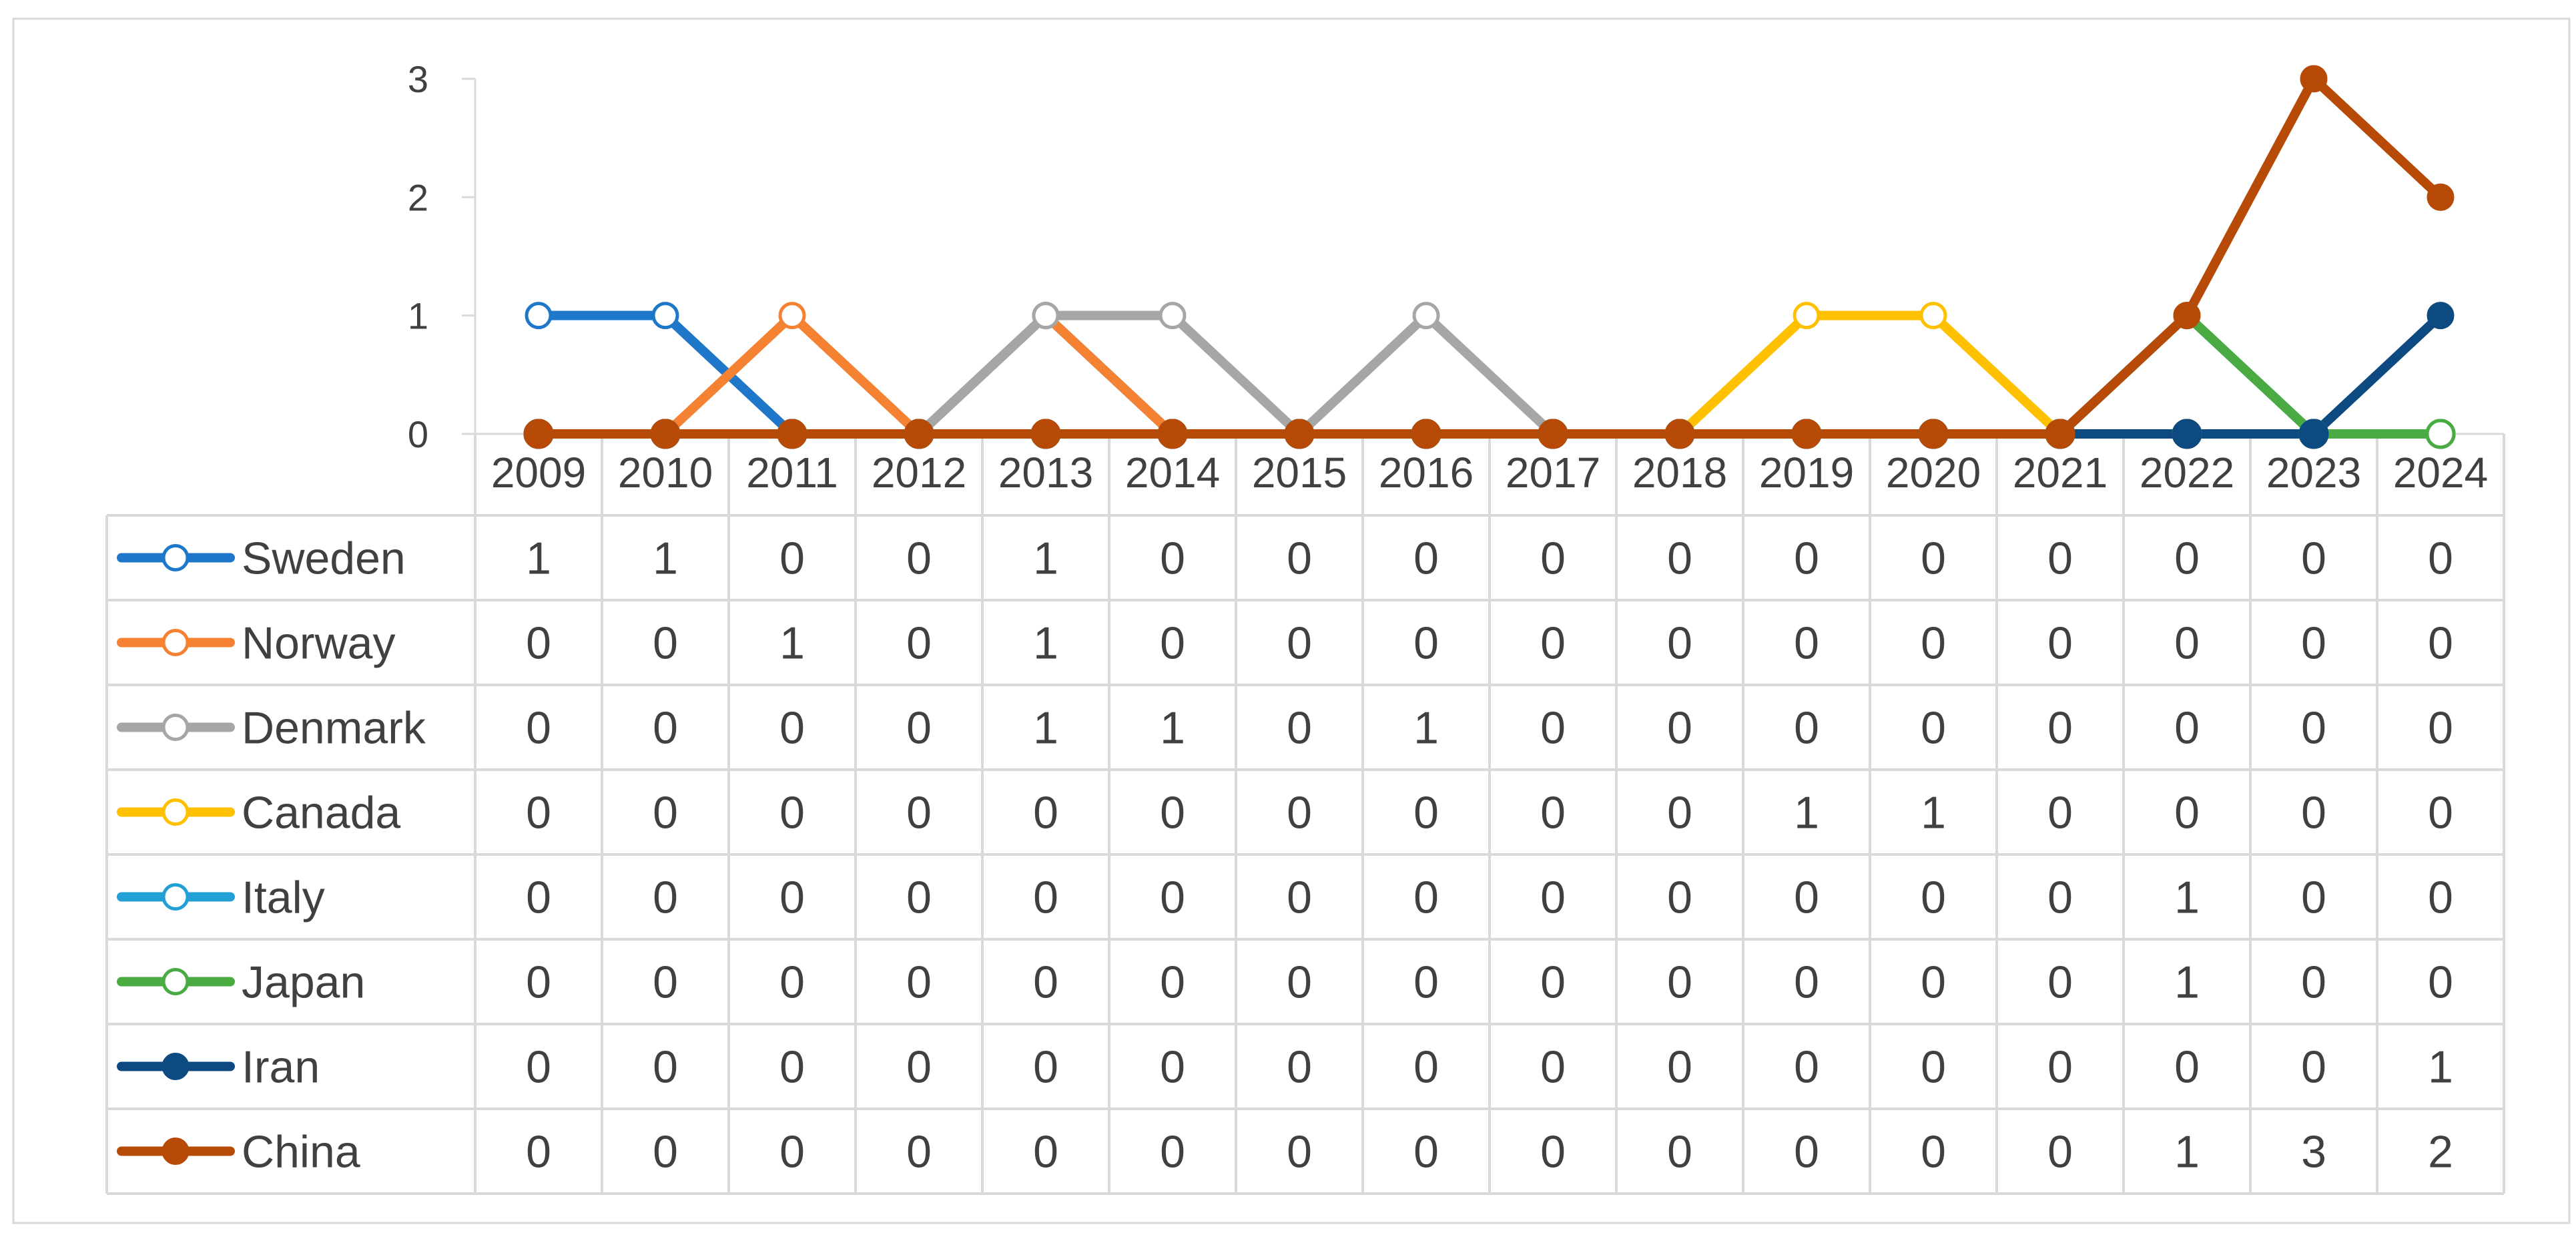 This screenshot has height=1249, width=2576. Describe the element at coordinates (418, 79) in the screenshot. I see `y-tick-label: 3` at that location.